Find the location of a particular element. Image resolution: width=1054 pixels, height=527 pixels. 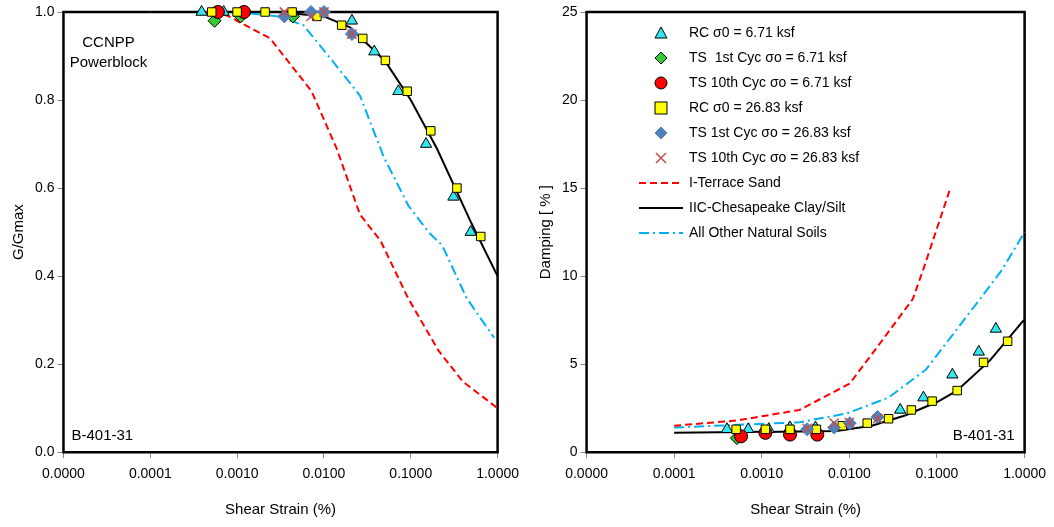

y-tick-label: 10 is located at coordinates (569, 274).